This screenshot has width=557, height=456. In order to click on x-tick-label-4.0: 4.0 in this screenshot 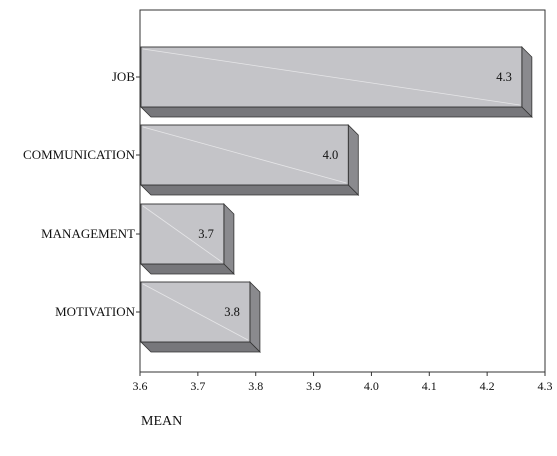, I will do `click(371, 386)`.